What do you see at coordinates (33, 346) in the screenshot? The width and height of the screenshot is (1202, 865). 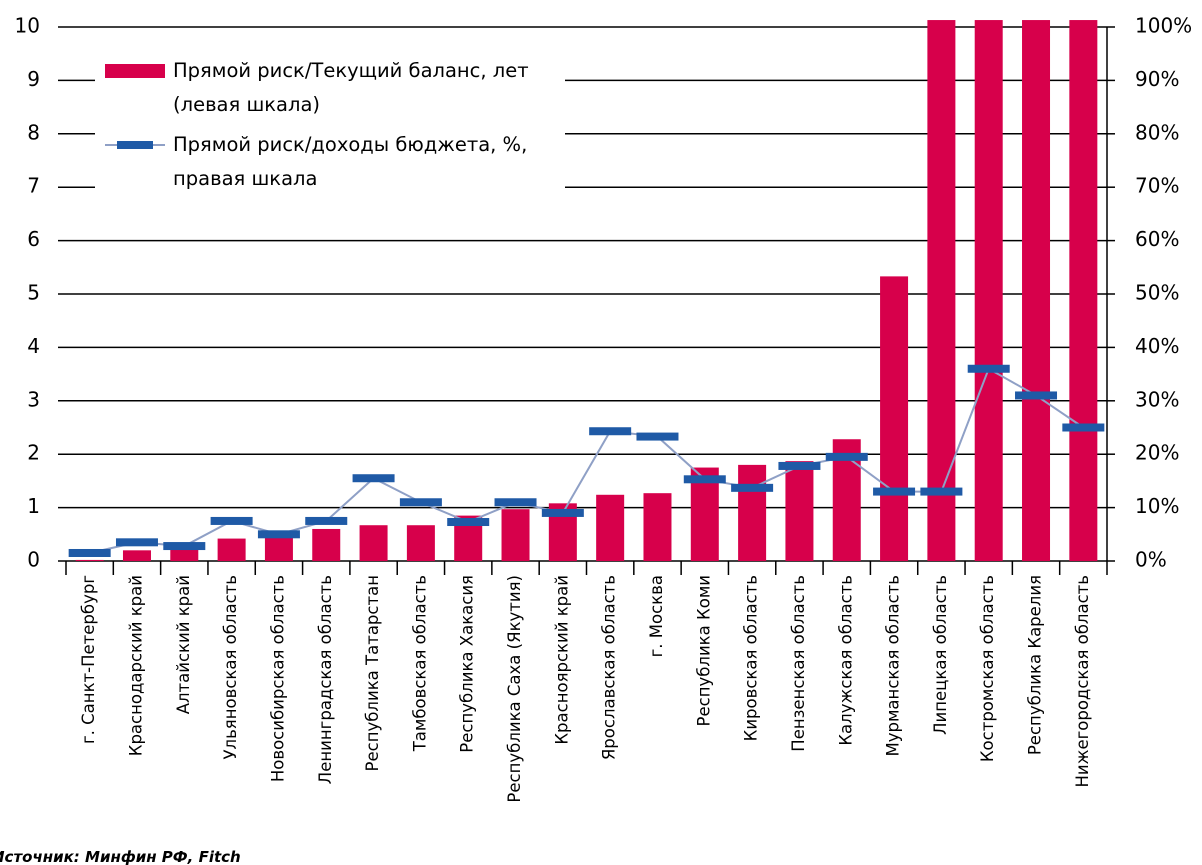 I see `y-tick-label: 4` at bounding box center [33, 346].